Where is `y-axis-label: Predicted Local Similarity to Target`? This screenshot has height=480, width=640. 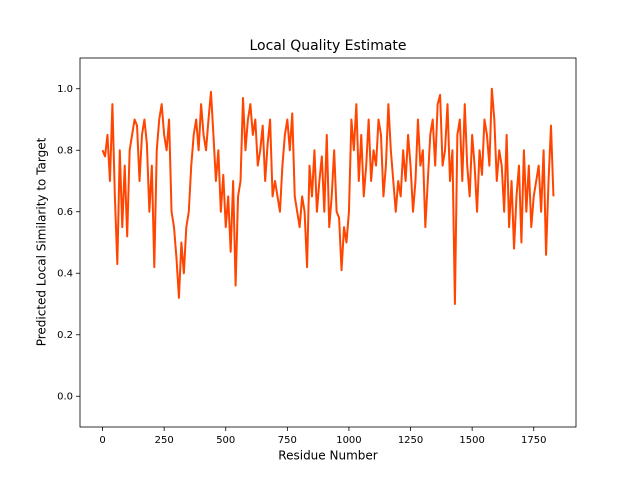
y-axis-label: Predicted Local Similarity to Target is located at coordinates (42, 241).